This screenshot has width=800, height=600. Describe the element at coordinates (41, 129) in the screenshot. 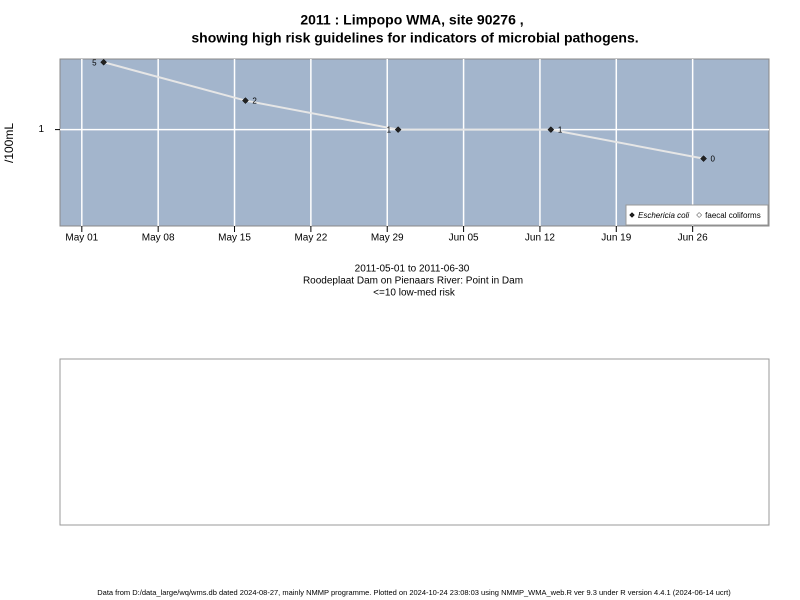

I see `y-tick-label: 1` at that location.